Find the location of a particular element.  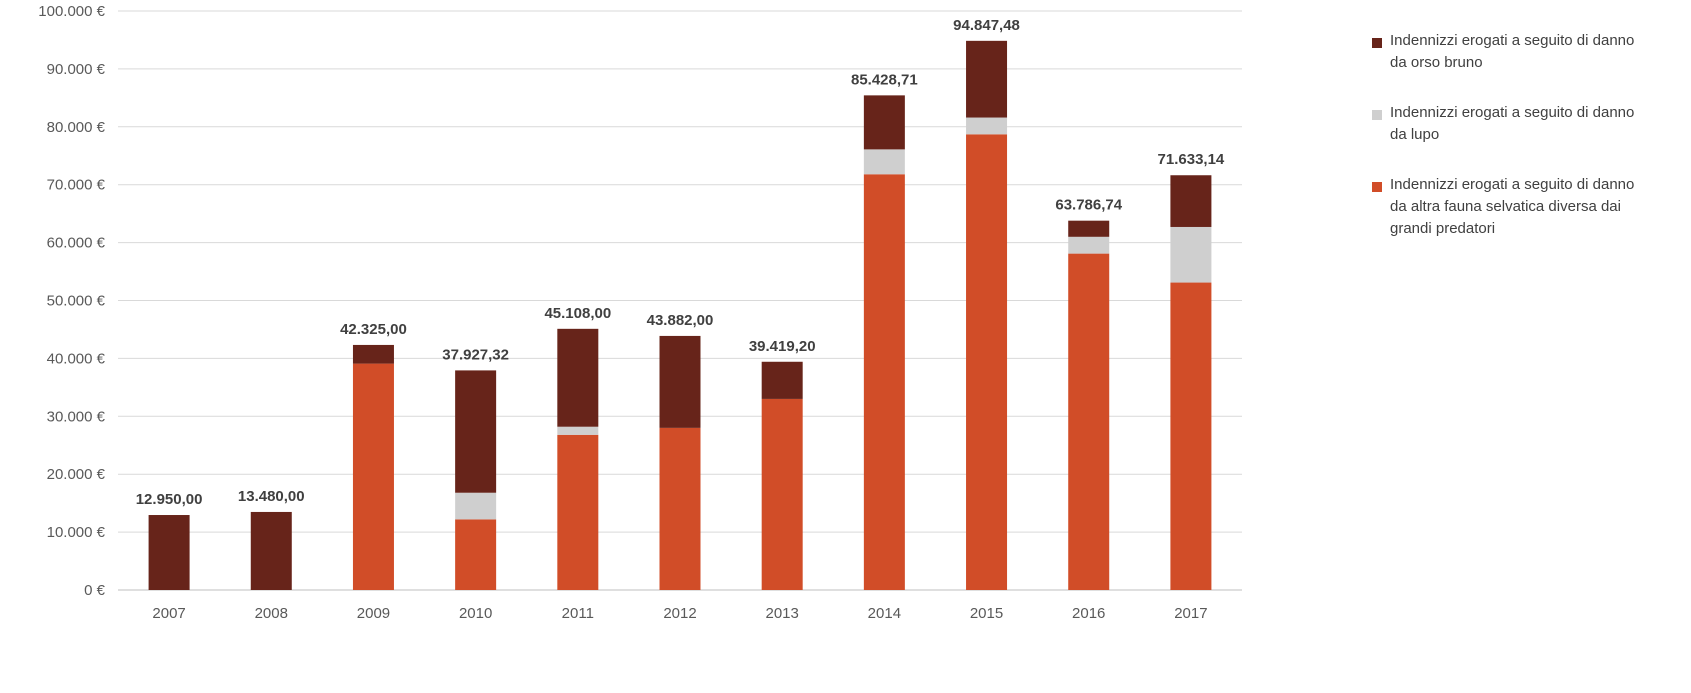

data-label-total: 71.633,14 is located at coordinates (1191, 159).